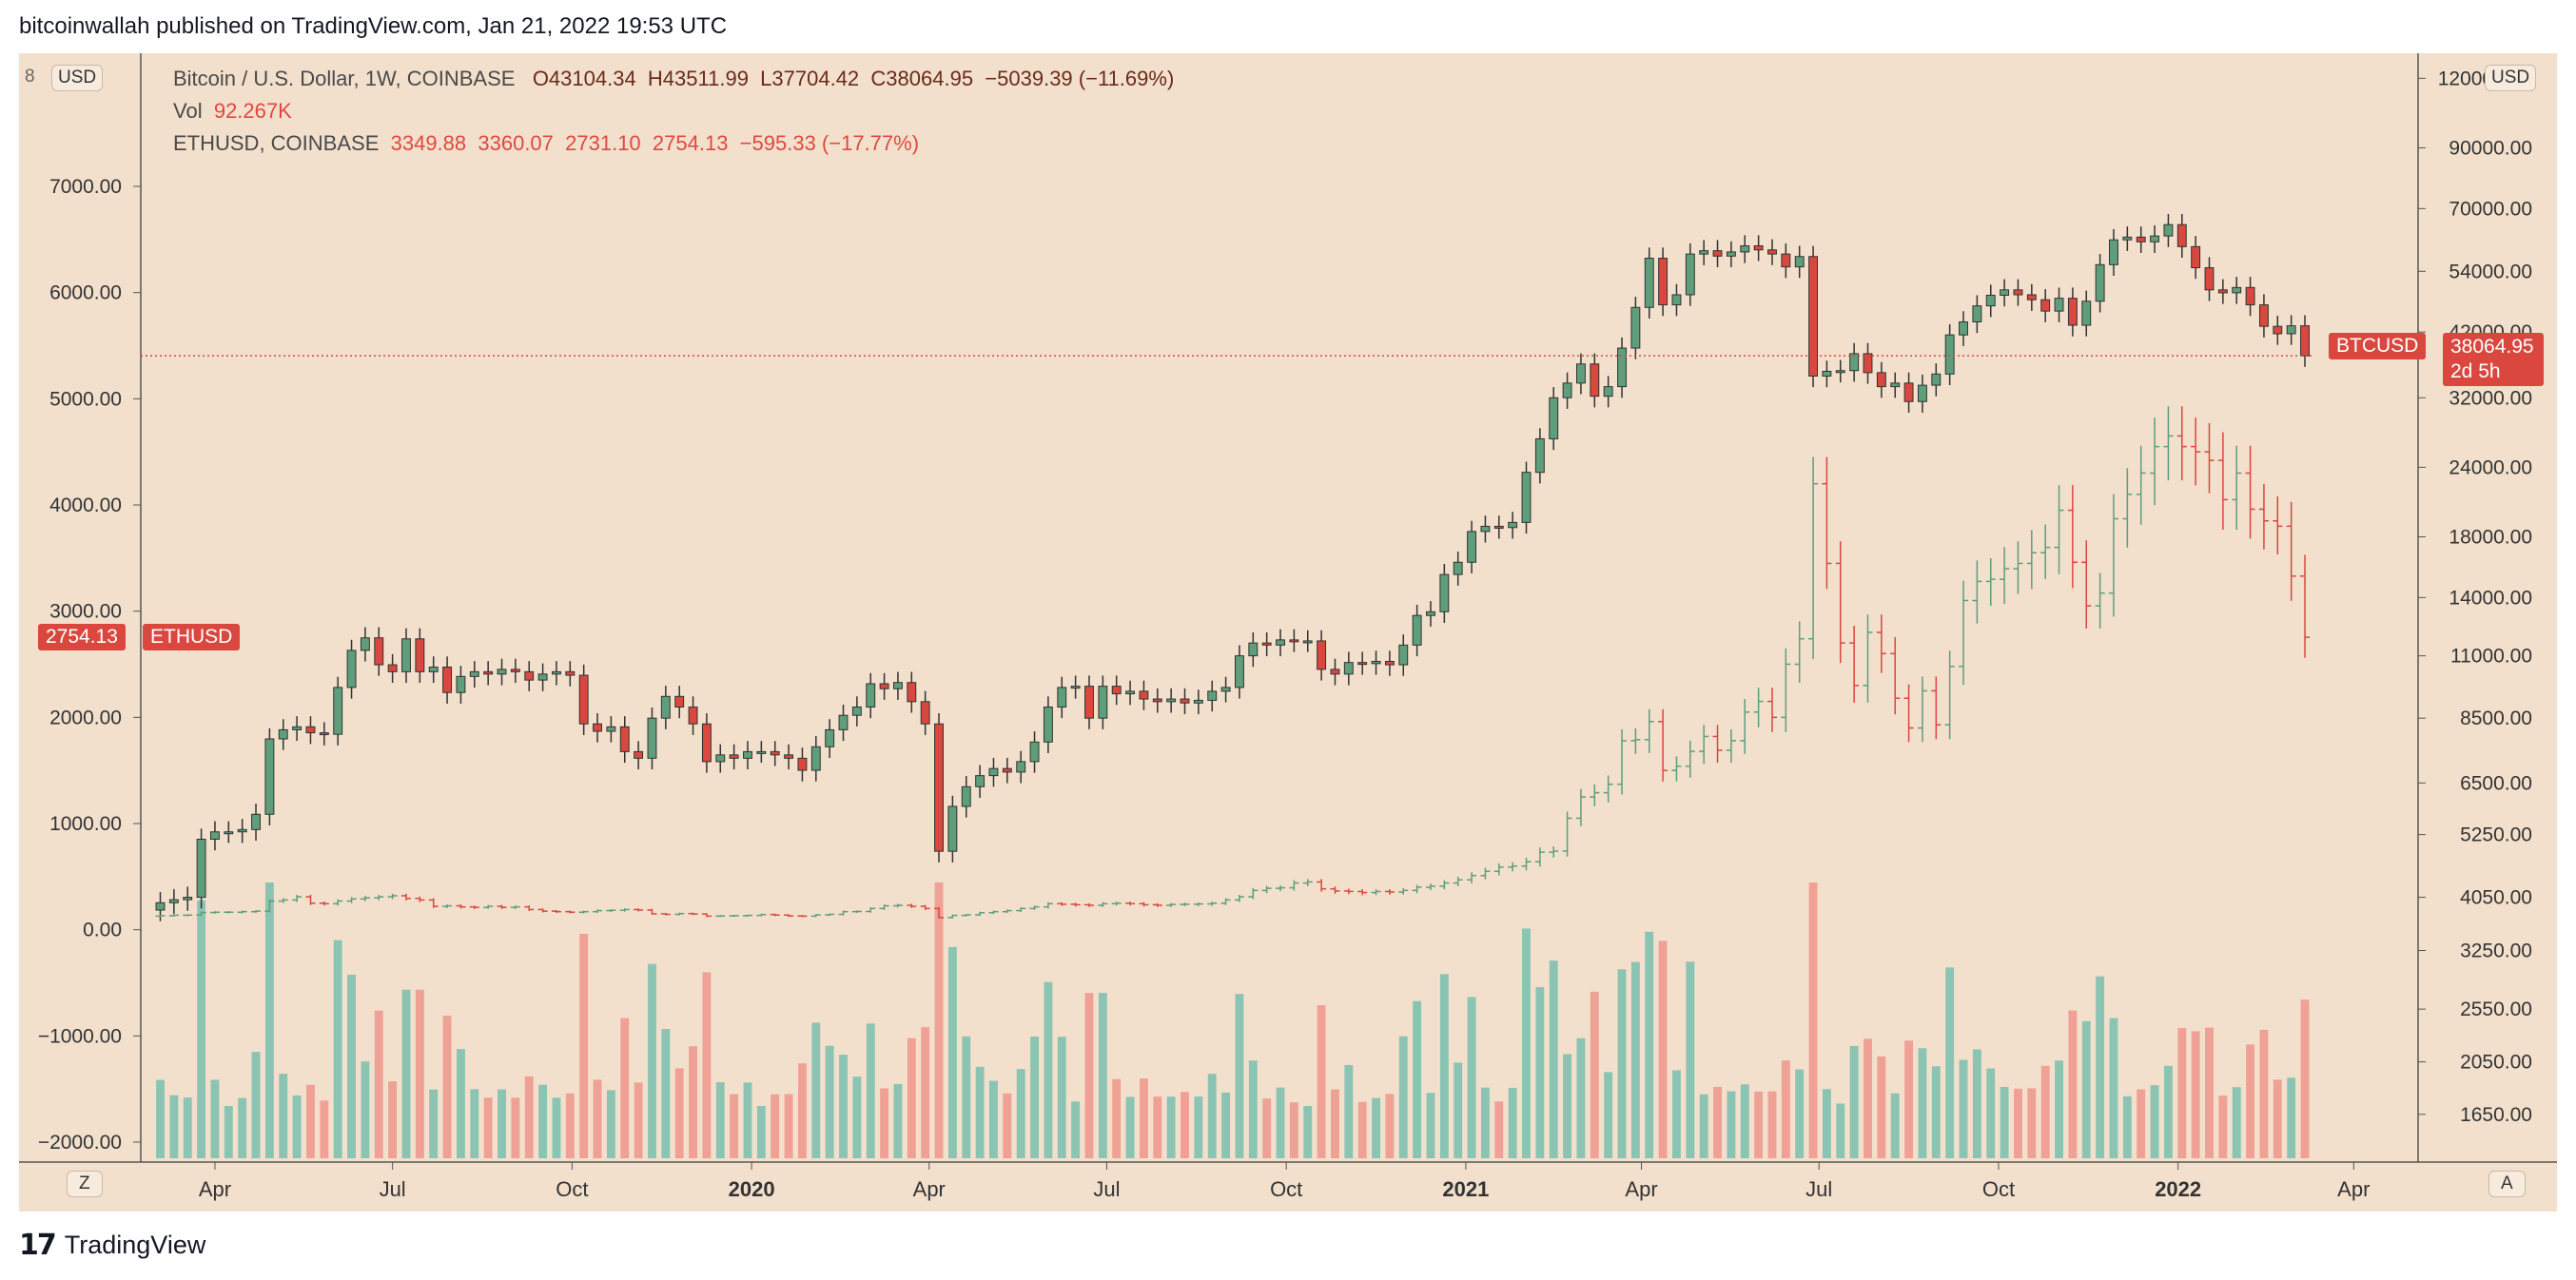 This screenshot has width=2576, height=1280. What do you see at coordinates (276, 143) in the screenshot?
I see `eth-symbol-name: ETHUSD, COINBASE` at bounding box center [276, 143].